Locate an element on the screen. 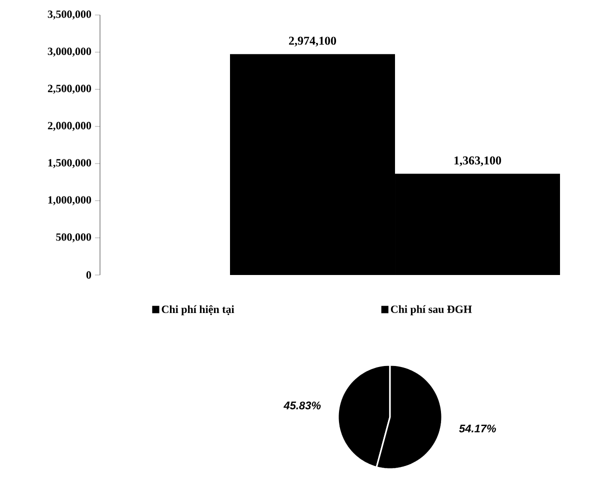 The height and width of the screenshot is (489, 608). data-label: 2,974,100 is located at coordinates (312, 41).